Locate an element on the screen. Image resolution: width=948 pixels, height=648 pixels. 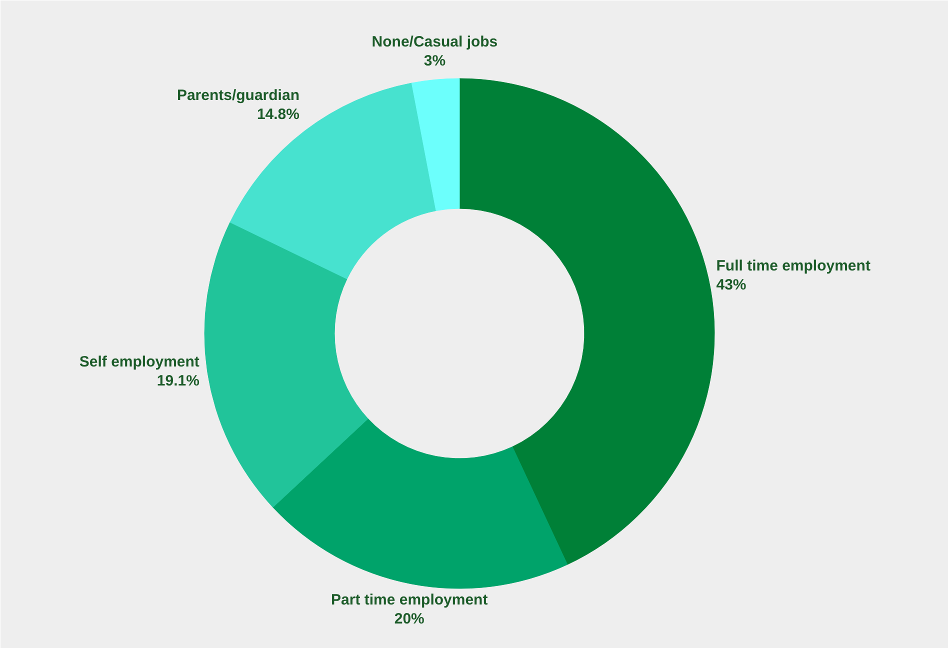
data-label: 43% is located at coordinates (731, 285).